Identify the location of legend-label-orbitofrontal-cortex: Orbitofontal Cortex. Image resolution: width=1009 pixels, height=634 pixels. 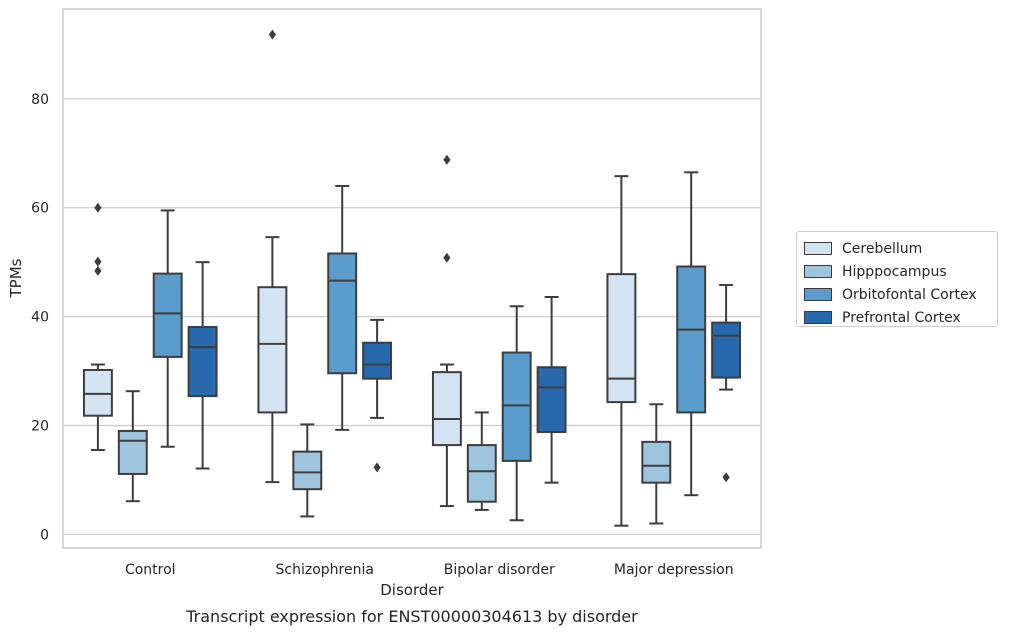
(909, 294).